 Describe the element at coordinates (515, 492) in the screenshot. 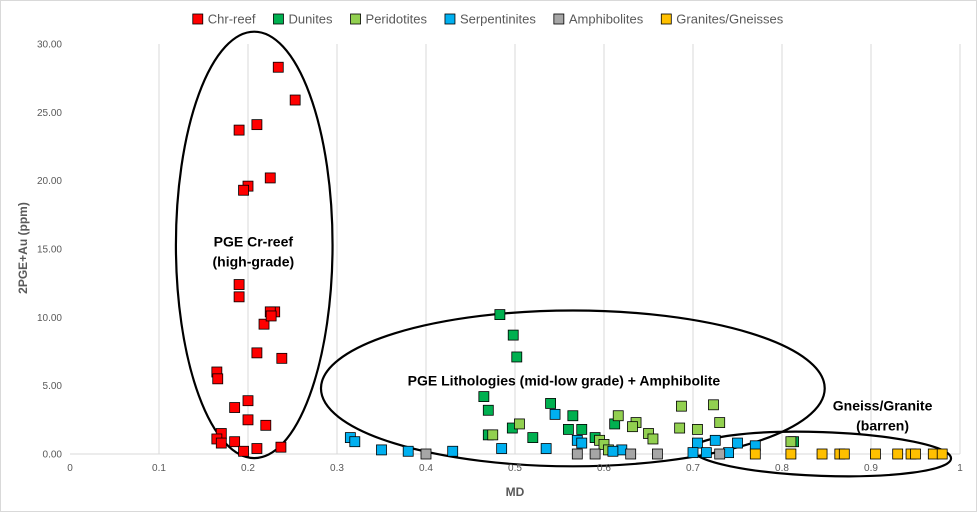

I see `x-axis-title: MD` at that location.